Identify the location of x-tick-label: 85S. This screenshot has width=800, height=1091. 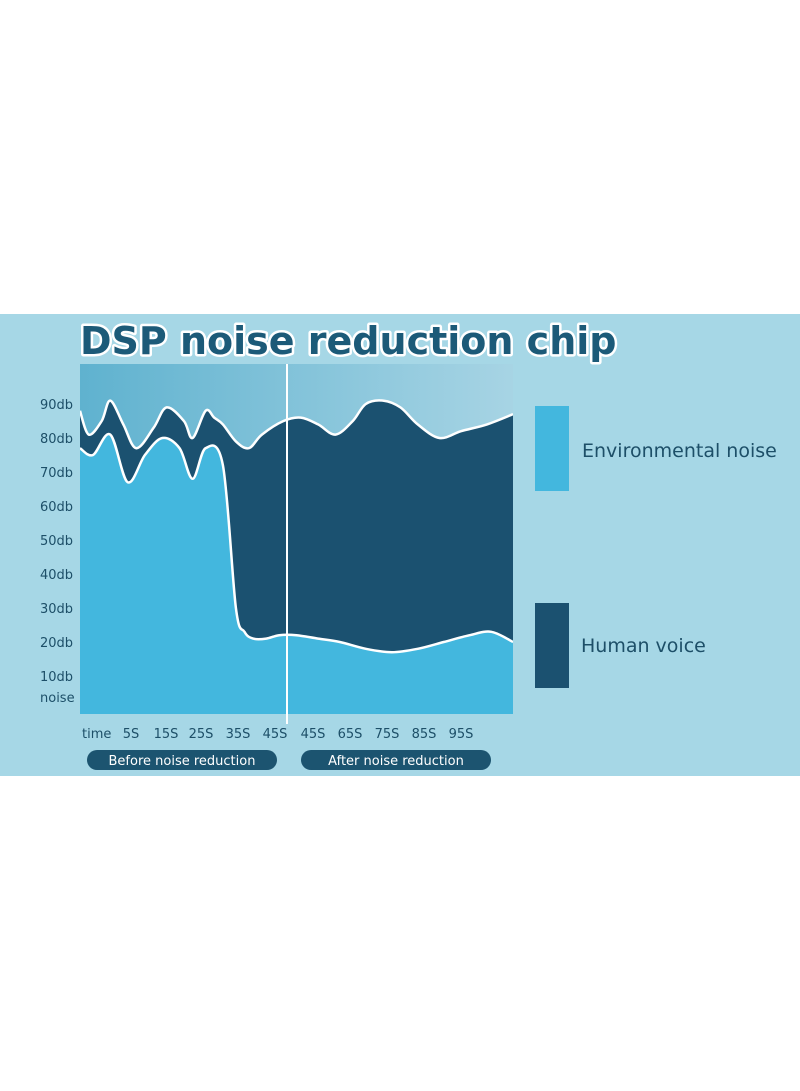
(424, 734).